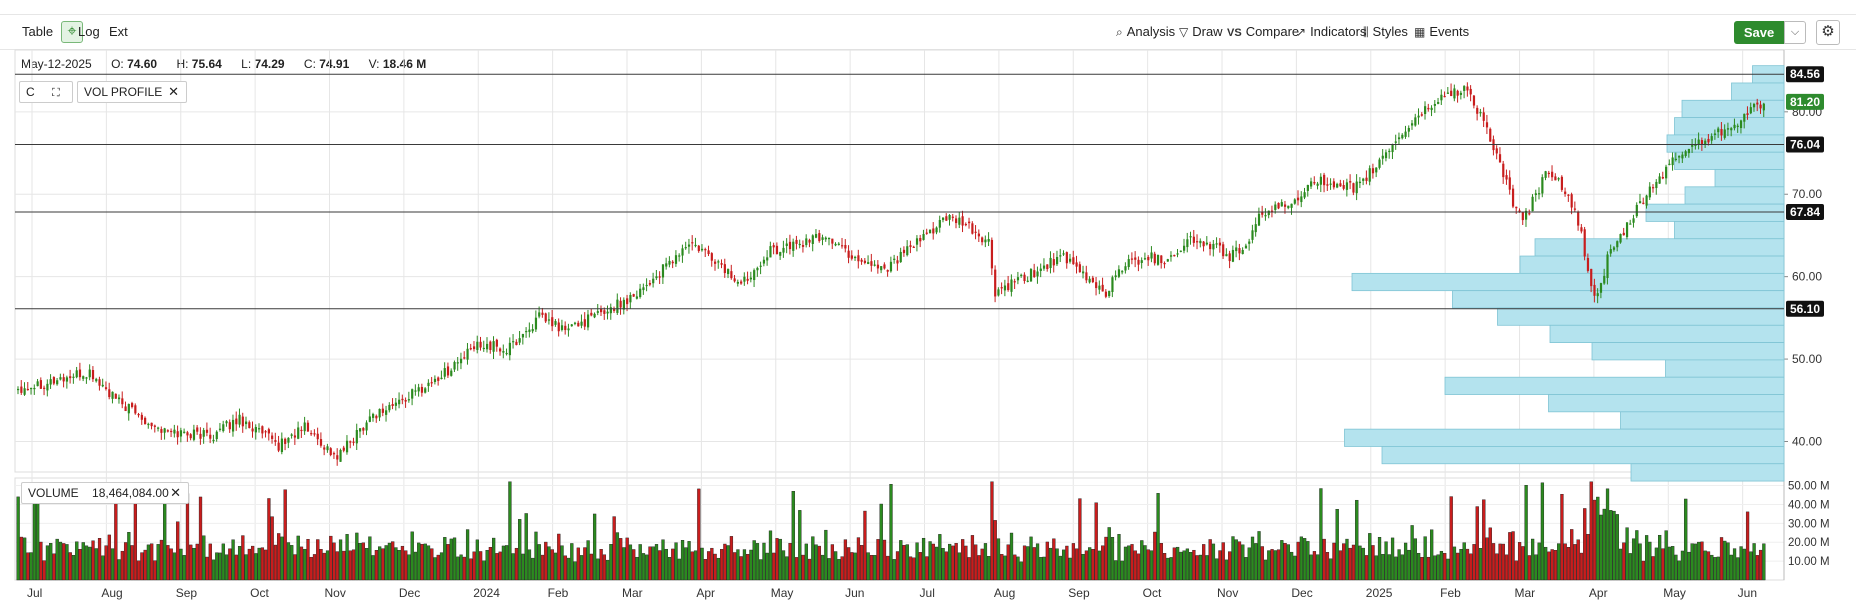 The width and height of the screenshot is (1856, 605). What do you see at coordinates (117, 64) in the screenshot?
I see `open-label: O:` at bounding box center [117, 64].